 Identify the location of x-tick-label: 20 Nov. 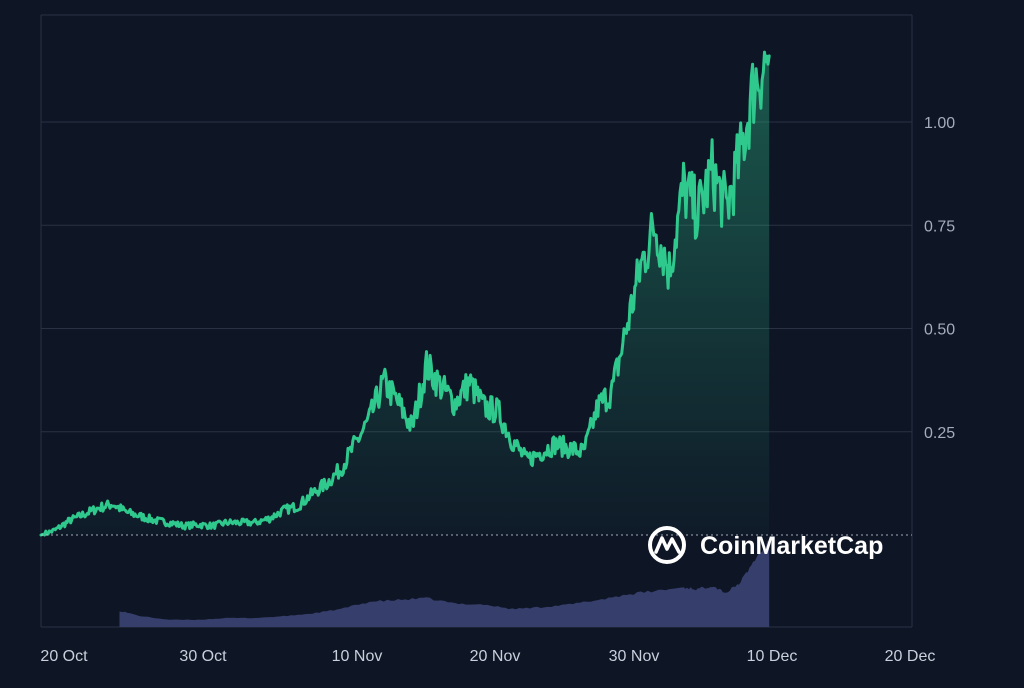
(495, 656).